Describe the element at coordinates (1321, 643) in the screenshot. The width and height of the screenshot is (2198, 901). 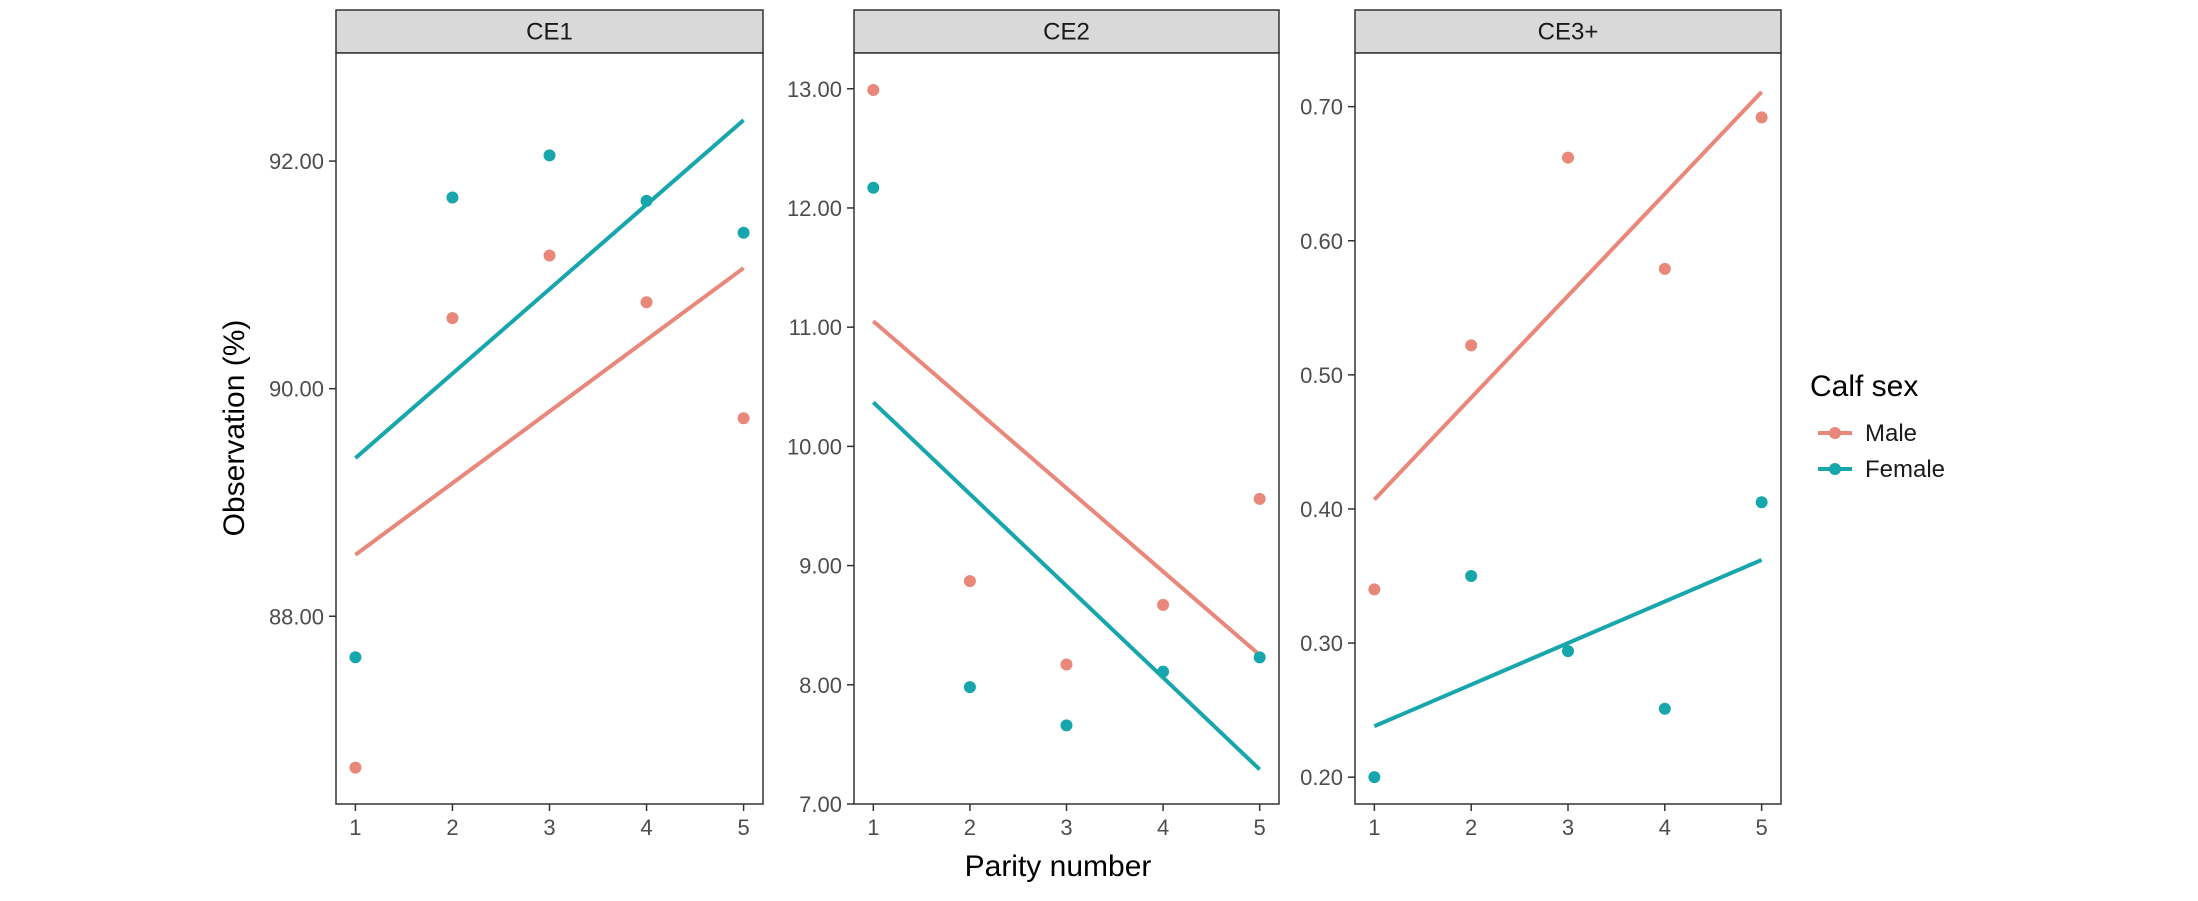
I see `y-tick-label: 0.30` at that location.